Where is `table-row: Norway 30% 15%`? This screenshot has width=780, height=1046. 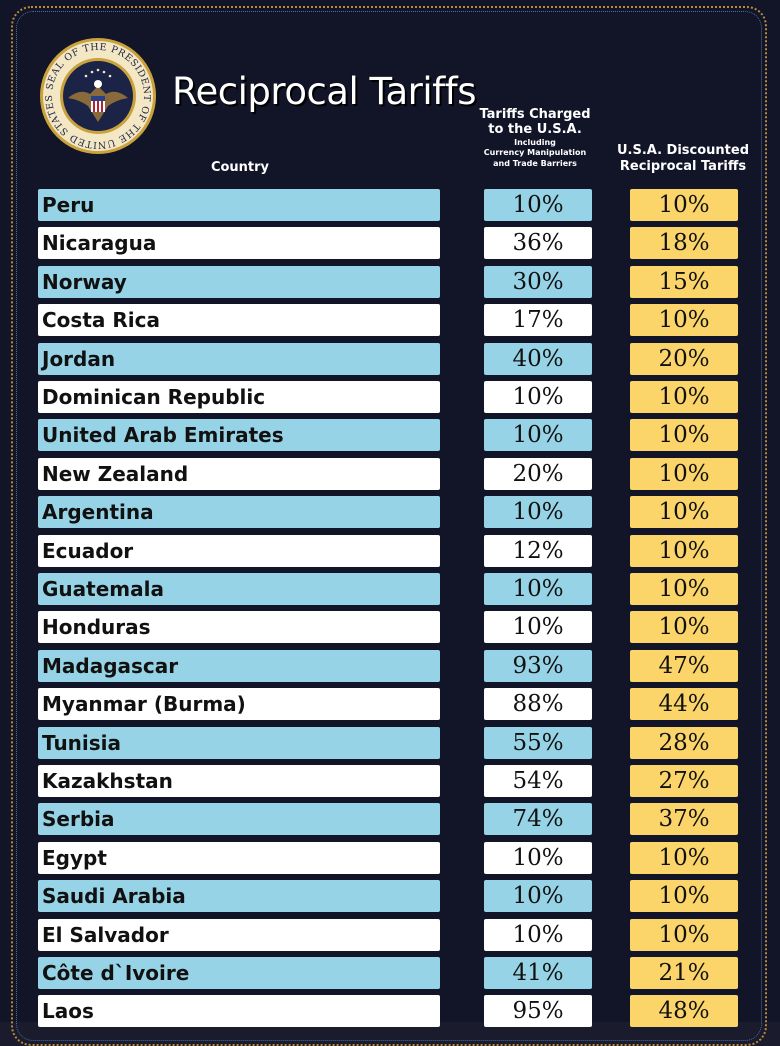 table-row: Norway 30% 15% is located at coordinates (390, 281).